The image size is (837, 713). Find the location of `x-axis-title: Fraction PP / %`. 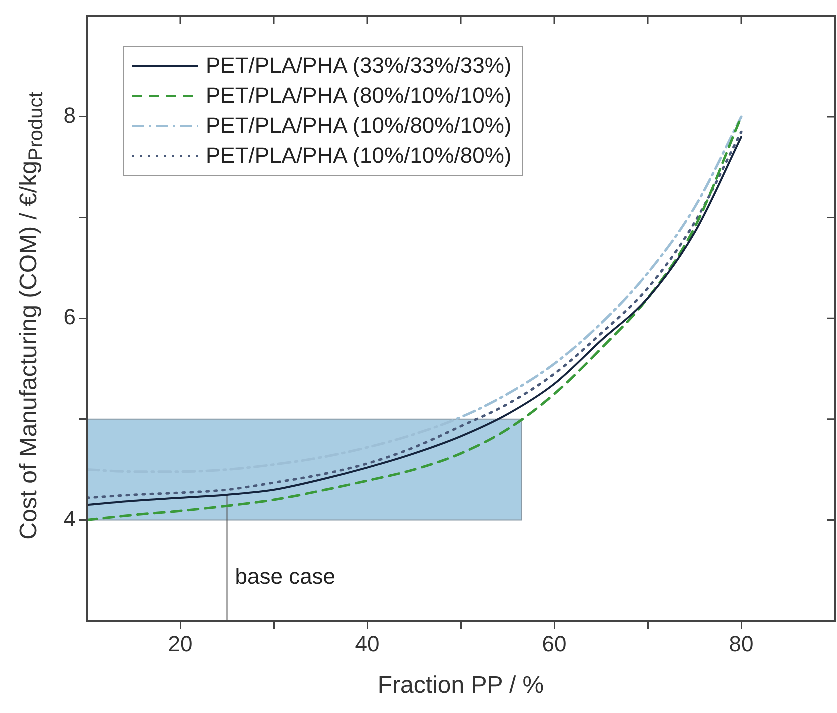

x-axis-title: Fraction PP / % is located at coordinates (461, 686).